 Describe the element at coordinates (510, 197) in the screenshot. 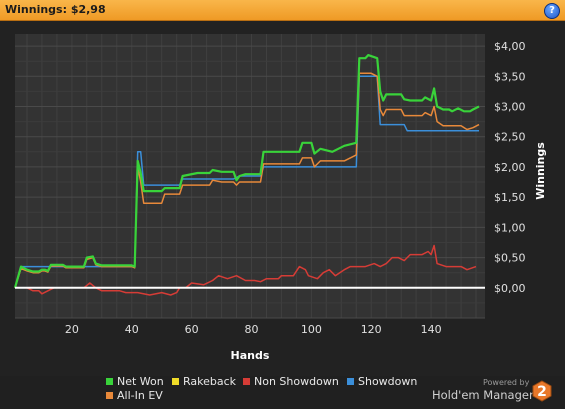

I see `y-tick-label: $1,50` at that location.